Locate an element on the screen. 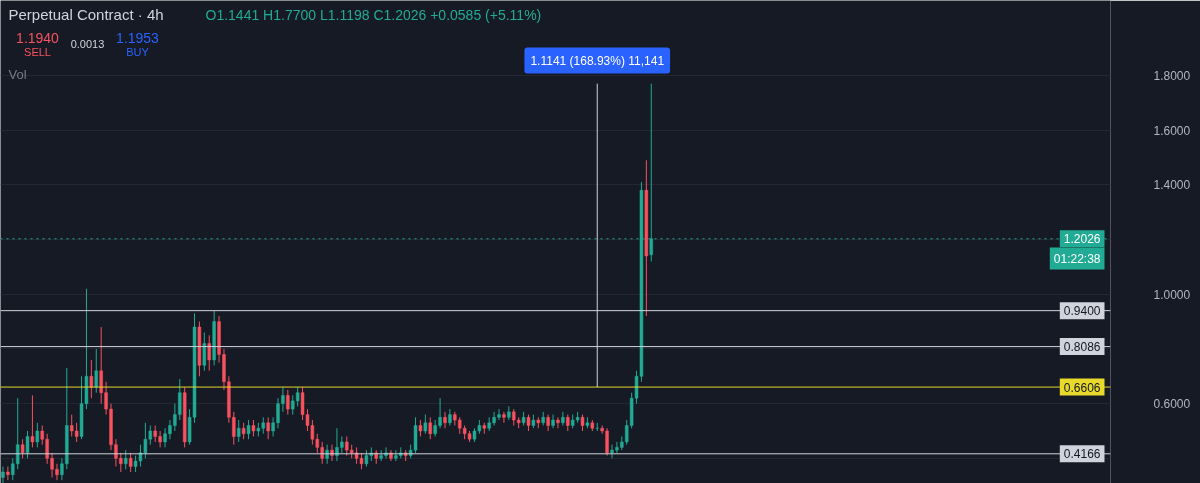 Image resolution: width=1200 pixels, height=483 pixels. annotation: 01:22:38 is located at coordinates (1077, 258).